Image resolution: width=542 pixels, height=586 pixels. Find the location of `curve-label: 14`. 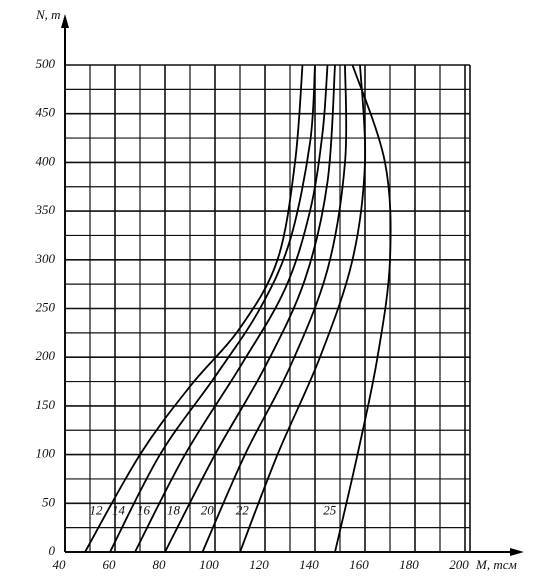

curve-label: 14 is located at coordinates (119, 509).